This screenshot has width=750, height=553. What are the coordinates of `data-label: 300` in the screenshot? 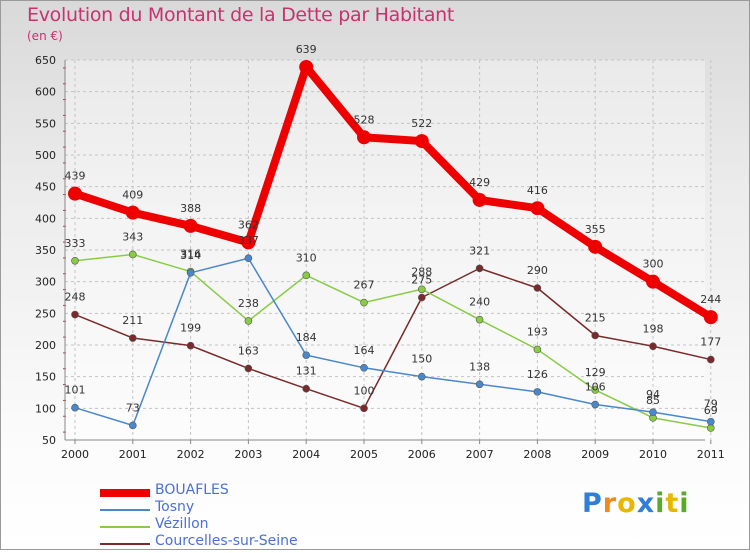 It's located at (653, 264).